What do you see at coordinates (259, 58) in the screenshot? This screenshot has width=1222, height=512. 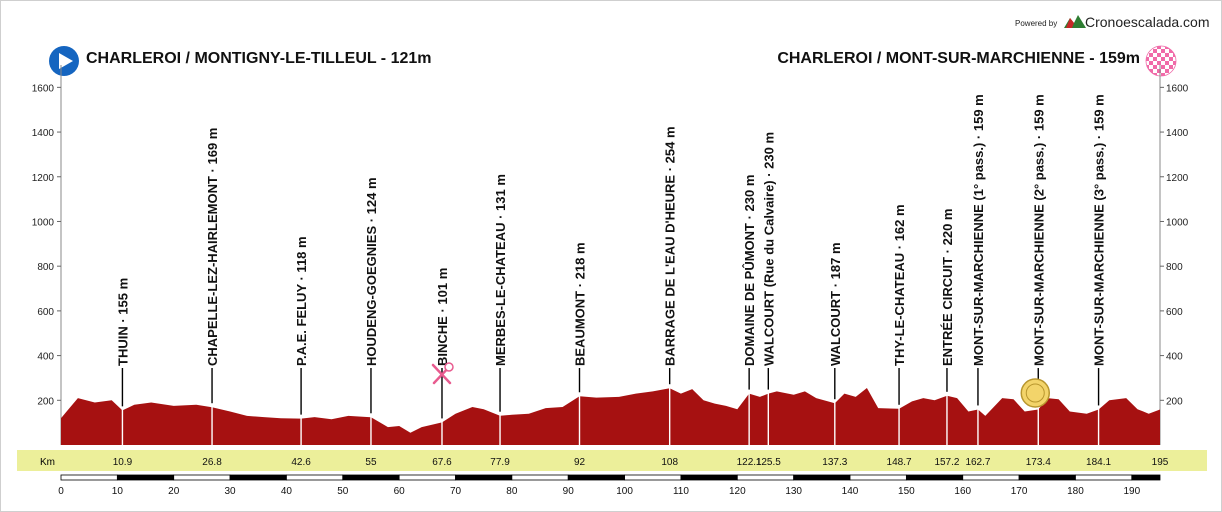 I see `start-title: CHARLEROI / MONTIGNY-LE-TILLEUL - 121m` at bounding box center [259, 58].